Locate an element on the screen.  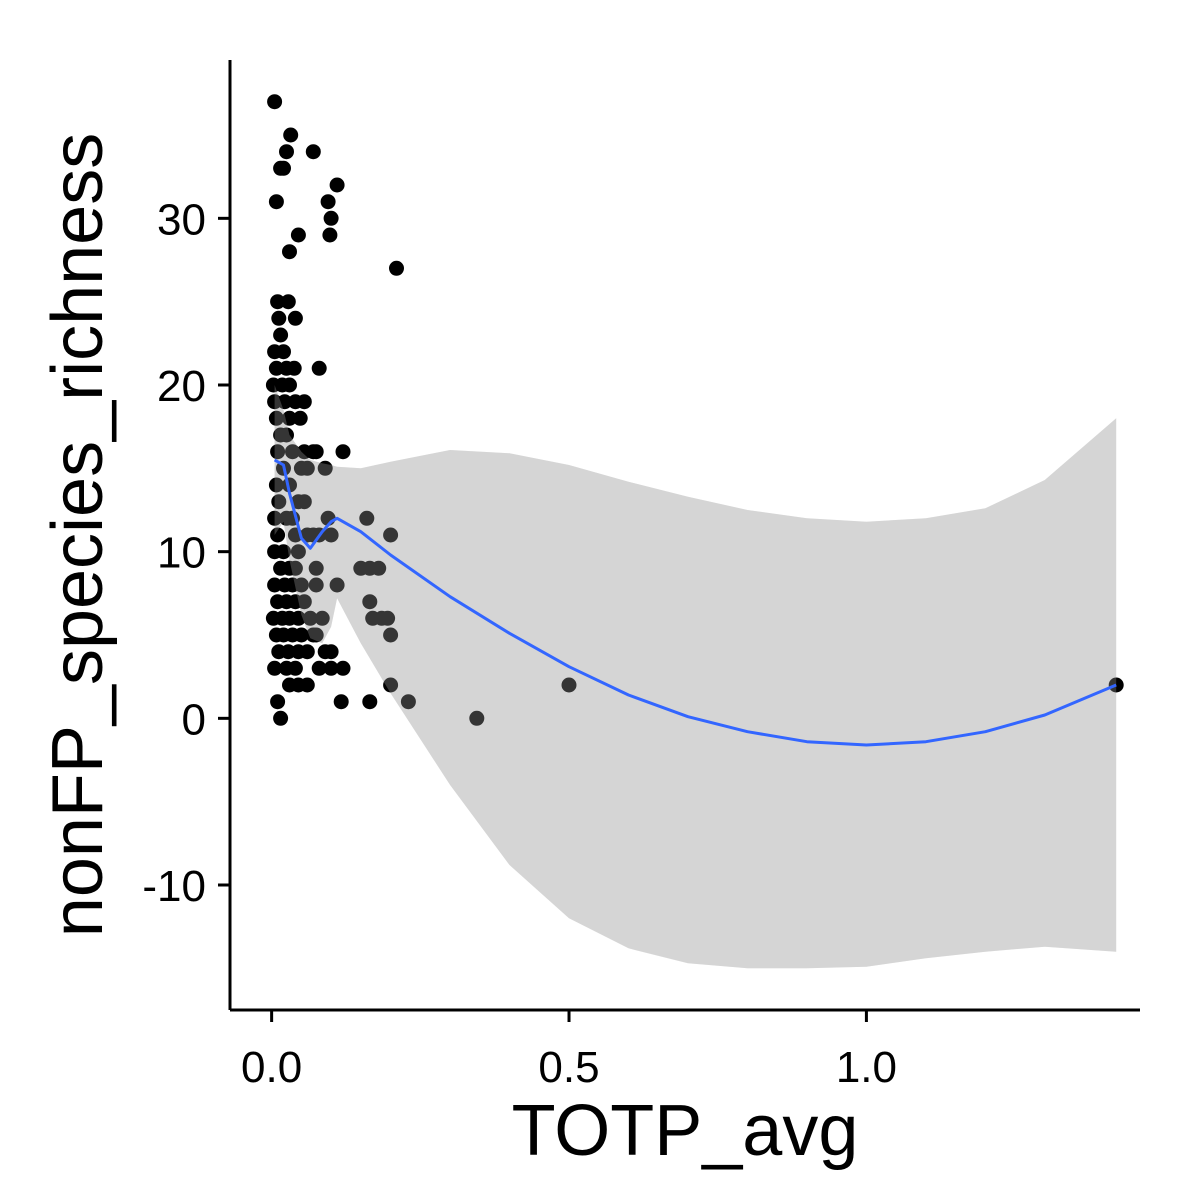
x-axis-title: TOTP_avg is located at coordinates (685, 1131).